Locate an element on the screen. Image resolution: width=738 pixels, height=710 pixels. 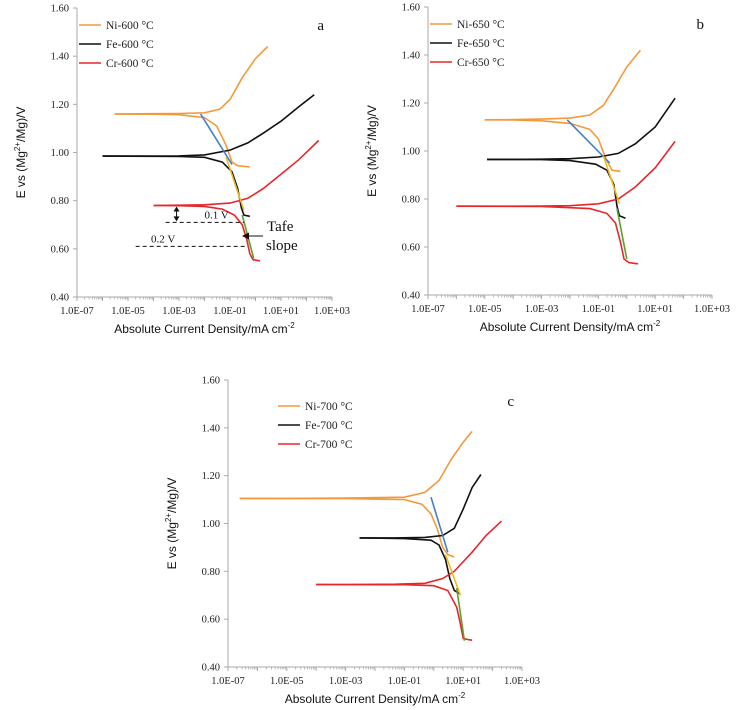
legend-entry-cr: Cr-650 °C is located at coordinates (481, 63).